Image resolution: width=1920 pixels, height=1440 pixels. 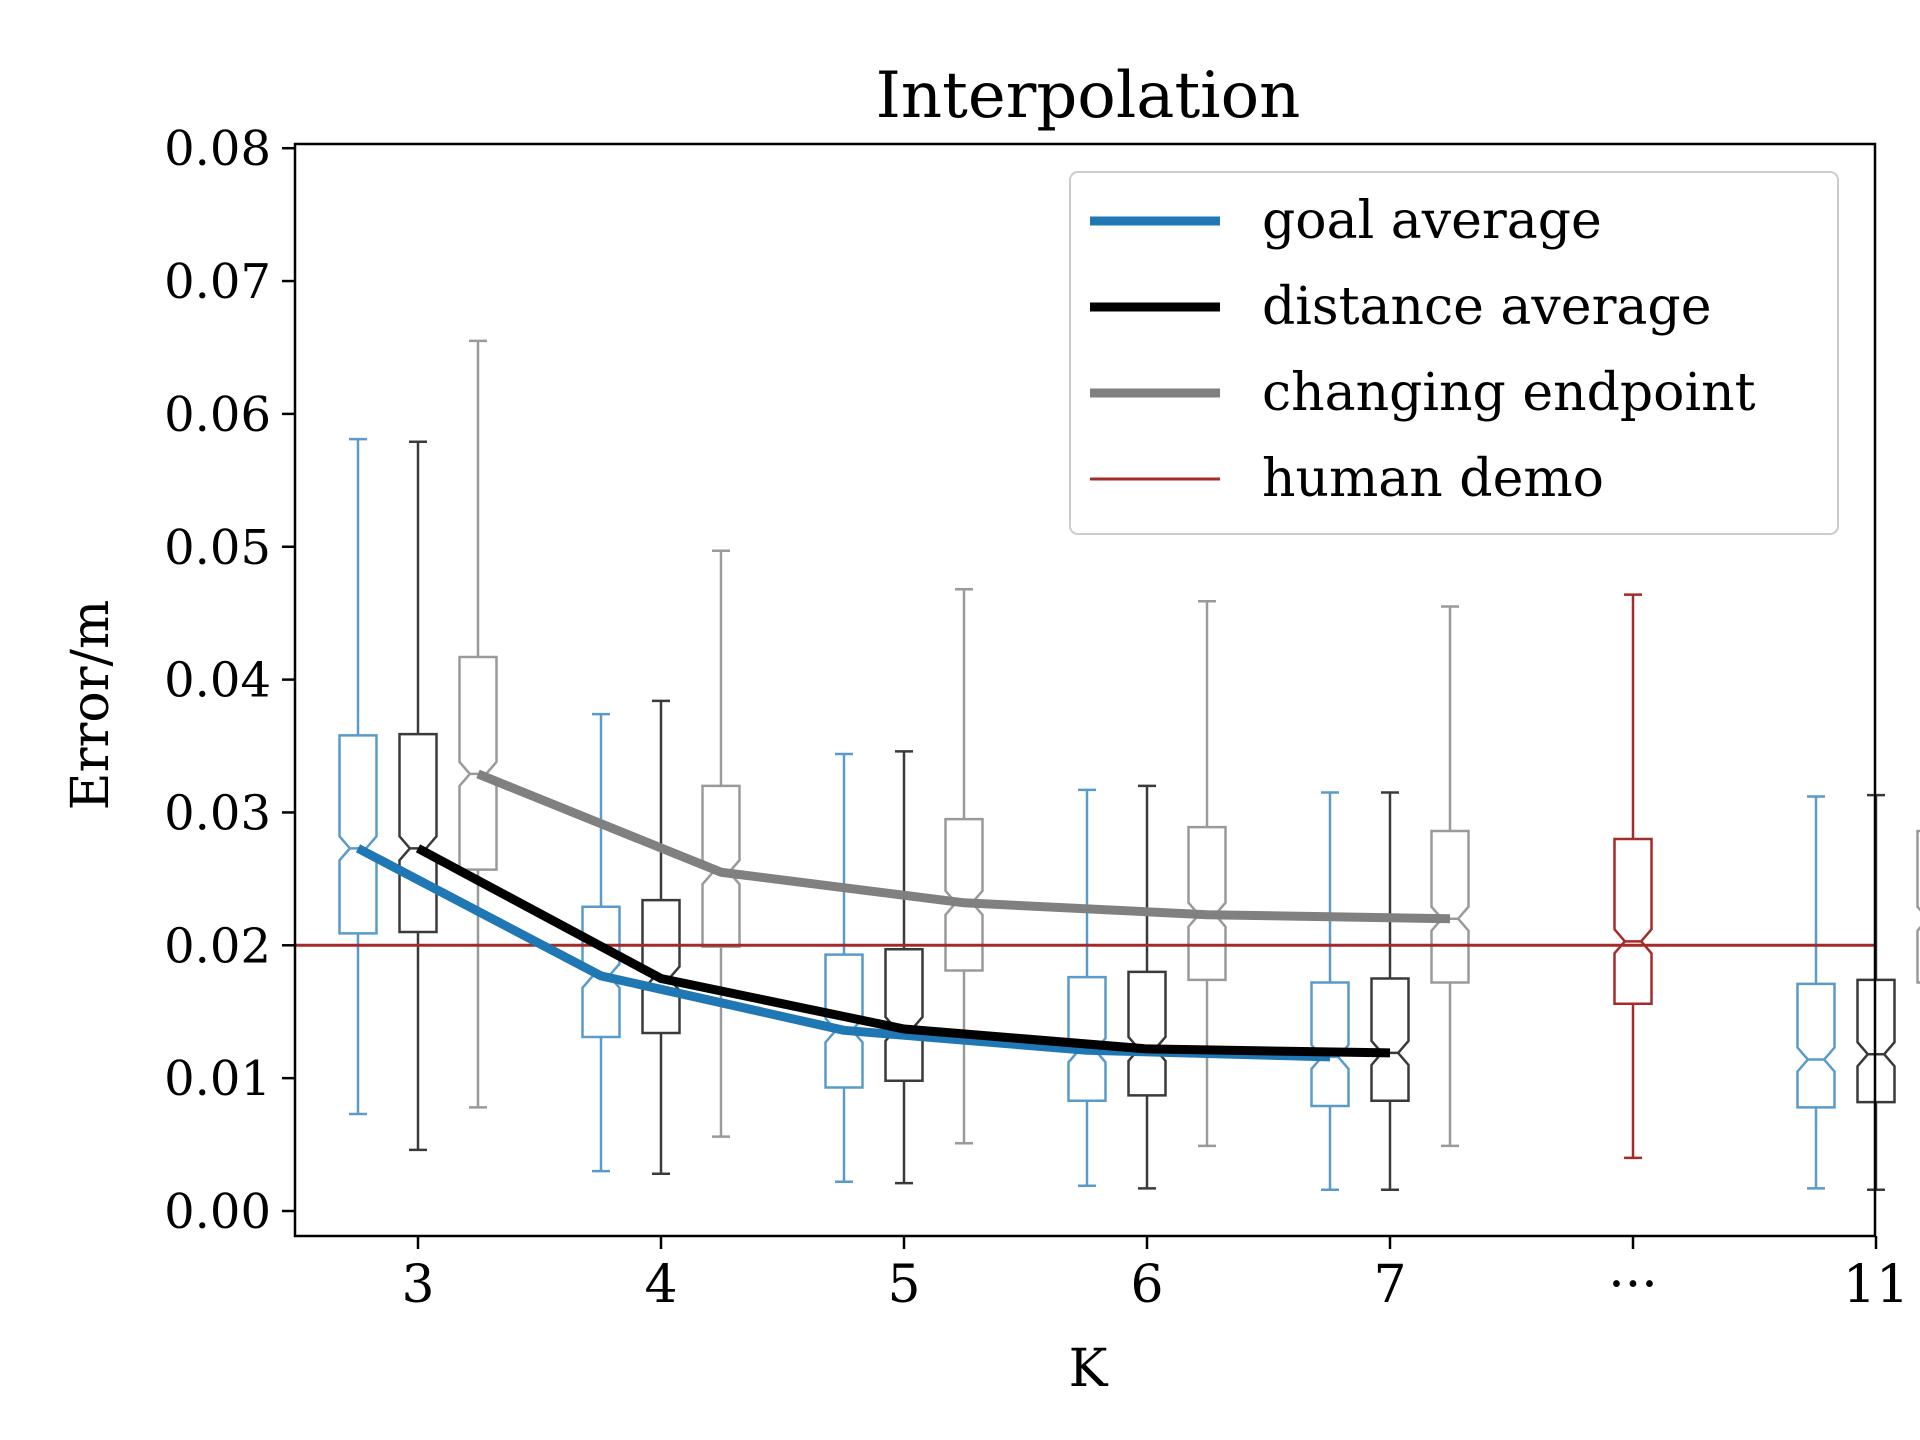 I want to click on chart-title: Interpolation, so click(x=1088, y=96).